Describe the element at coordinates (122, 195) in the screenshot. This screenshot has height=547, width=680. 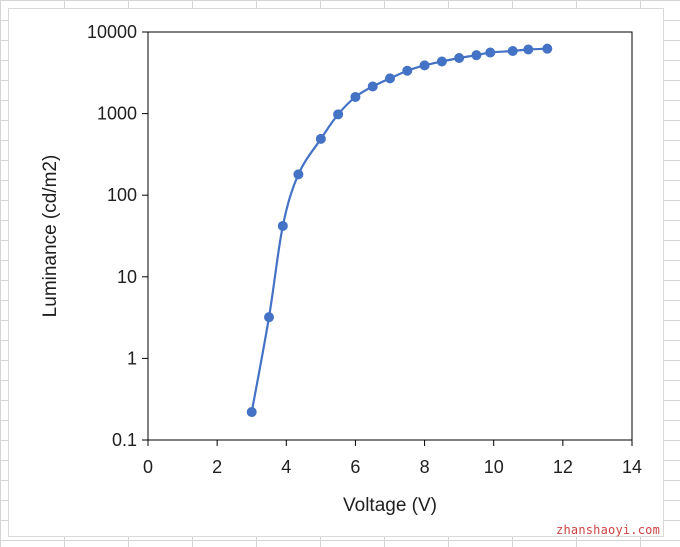
I see `y-tick-label: 100` at that location.